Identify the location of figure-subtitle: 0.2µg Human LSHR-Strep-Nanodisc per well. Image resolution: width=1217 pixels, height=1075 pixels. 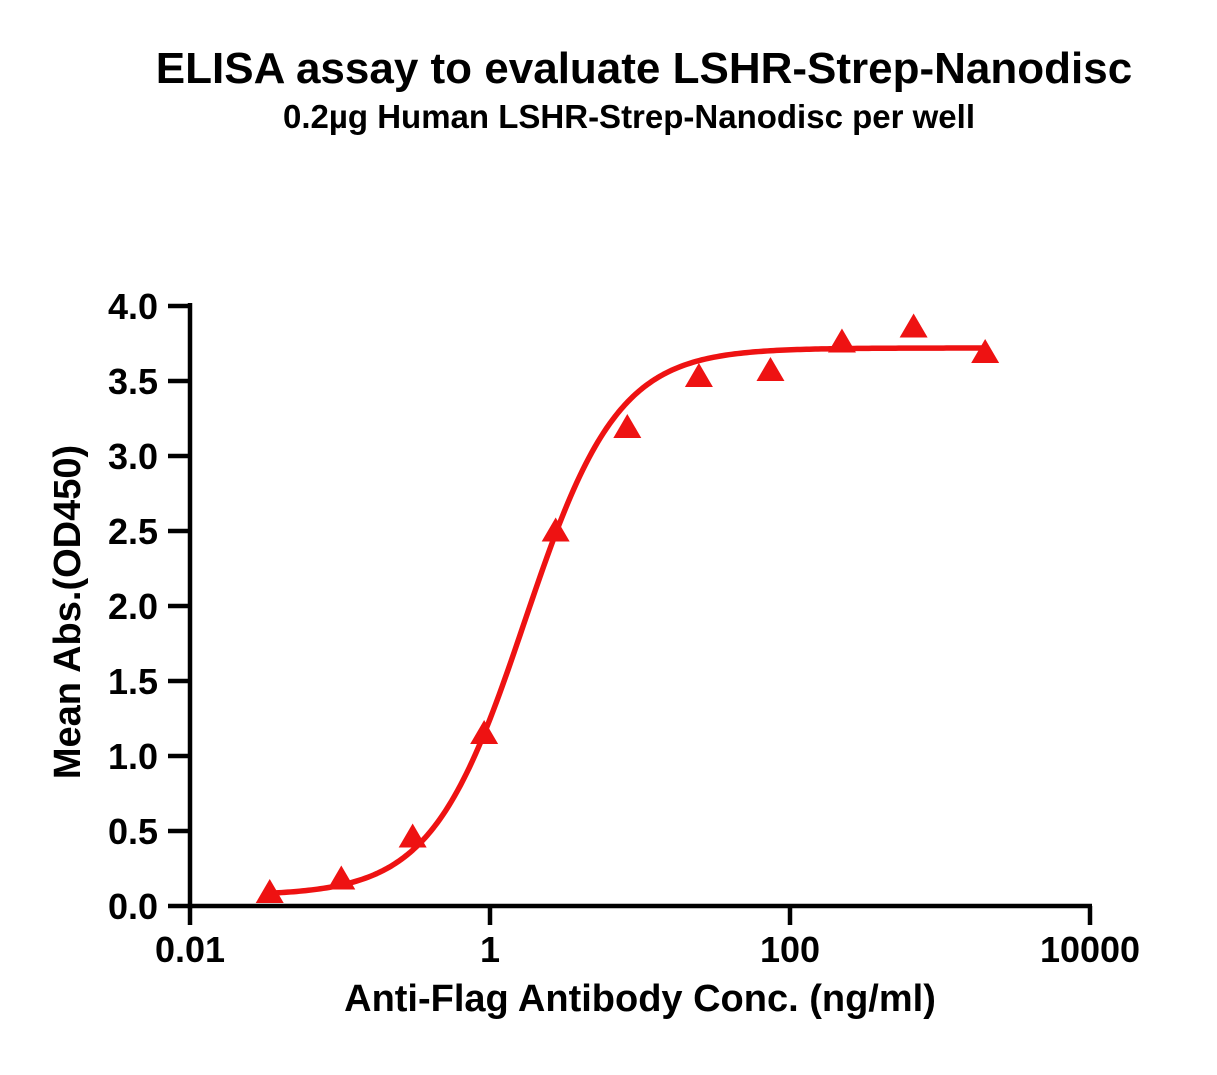
(629, 116).